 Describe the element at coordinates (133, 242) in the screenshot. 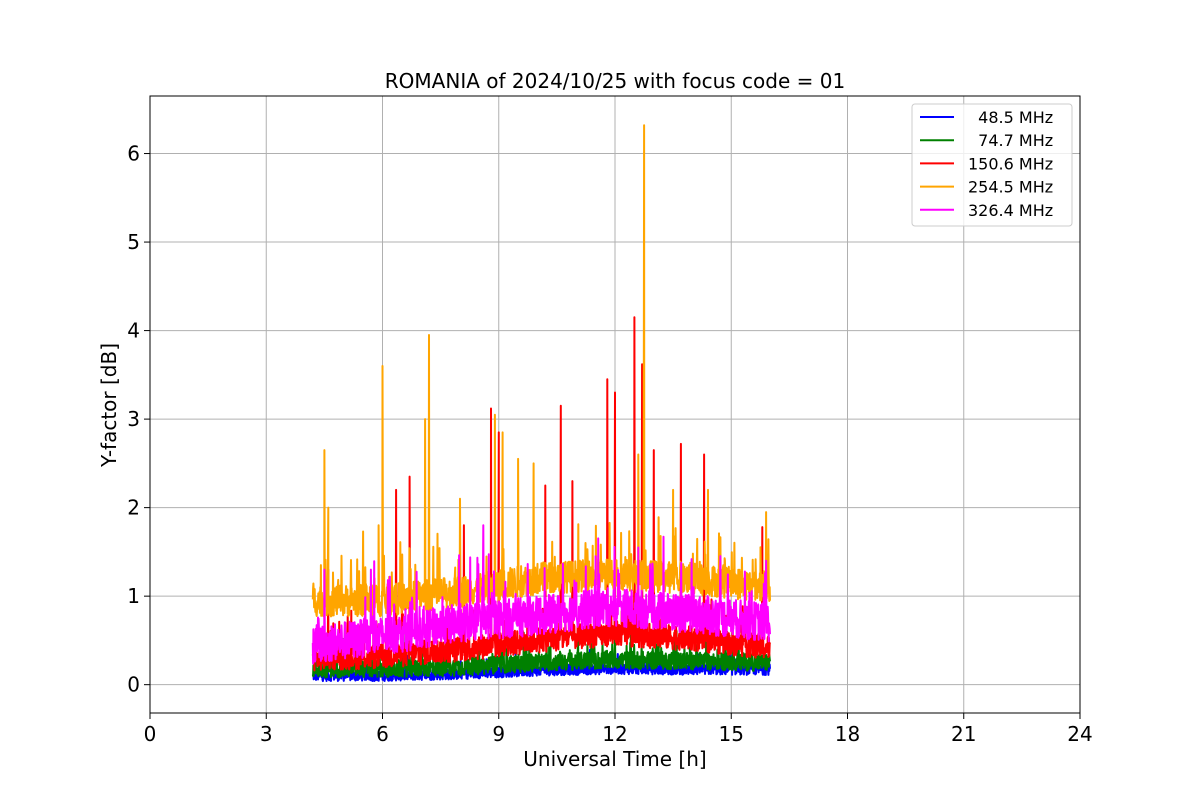

I see `y-tick-label: 5` at that location.